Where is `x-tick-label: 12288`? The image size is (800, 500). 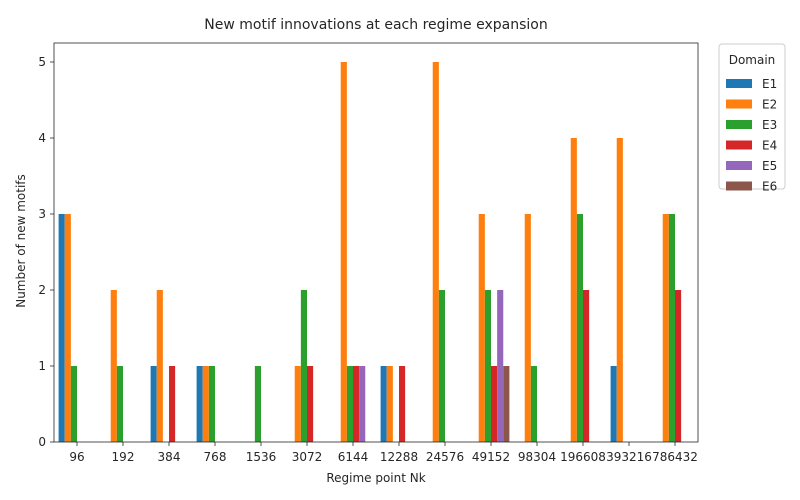
x-tick-label: 12288 is located at coordinates (399, 457).